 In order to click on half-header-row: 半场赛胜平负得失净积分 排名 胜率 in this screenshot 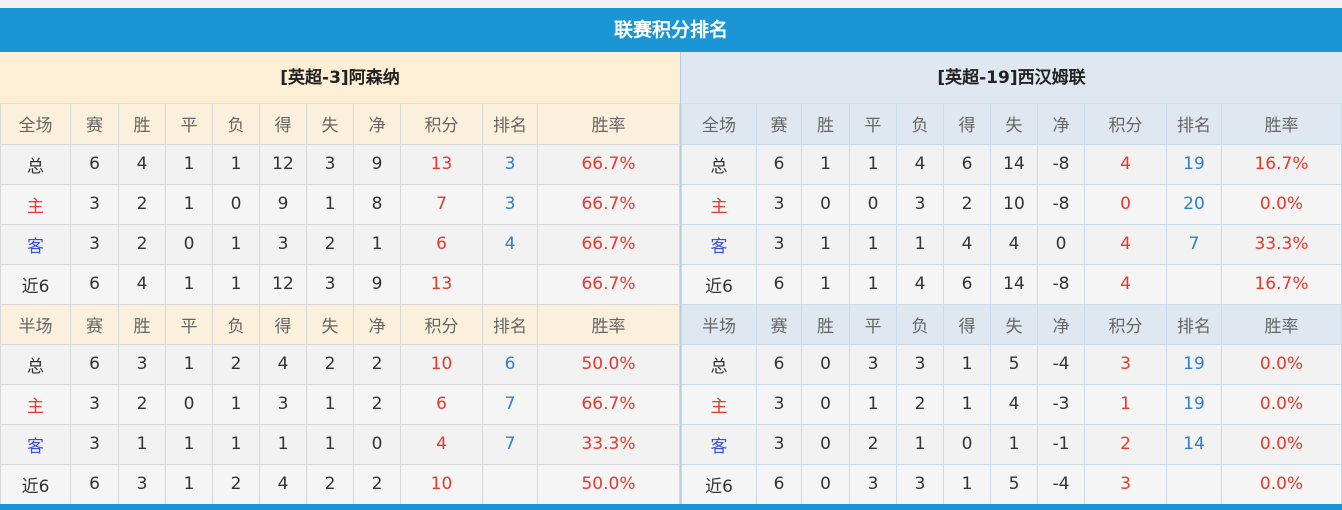, I will do `click(340, 324)`.